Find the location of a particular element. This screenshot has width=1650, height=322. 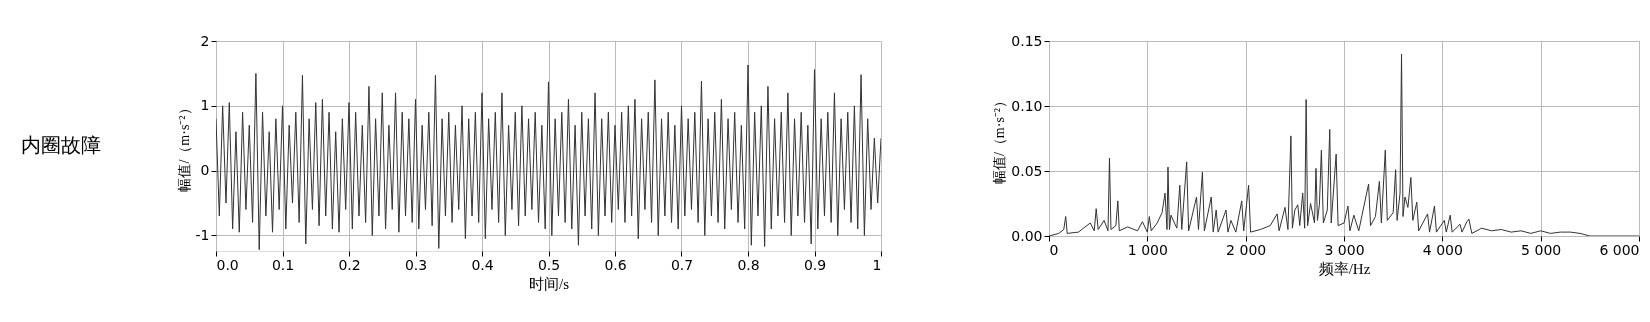

text: 内圈故障 is located at coordinates (61, 145).